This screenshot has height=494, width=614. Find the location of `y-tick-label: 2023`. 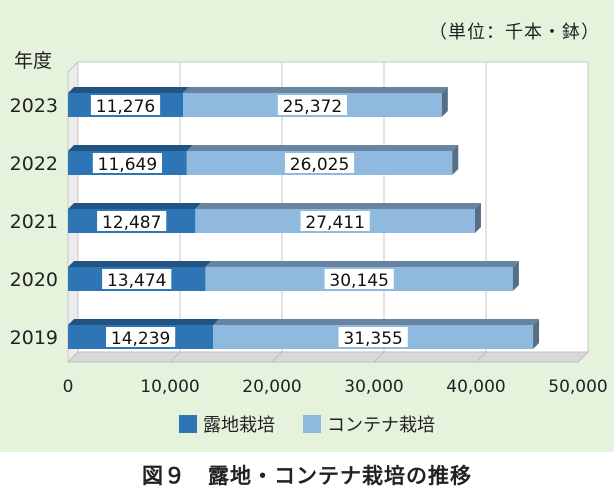

y-tick-label: 2023 is located at coordinates (34, 106).